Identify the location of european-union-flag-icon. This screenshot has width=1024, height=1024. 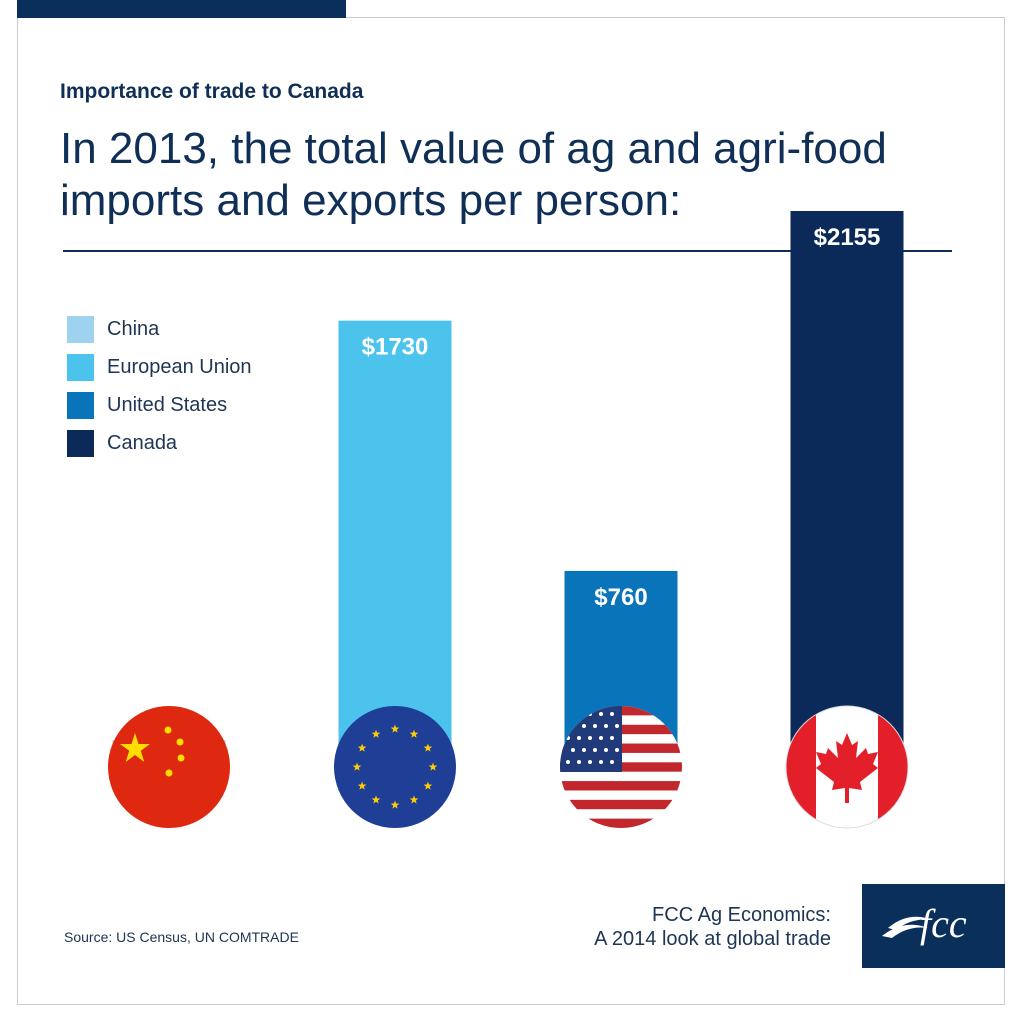
(395, 767).